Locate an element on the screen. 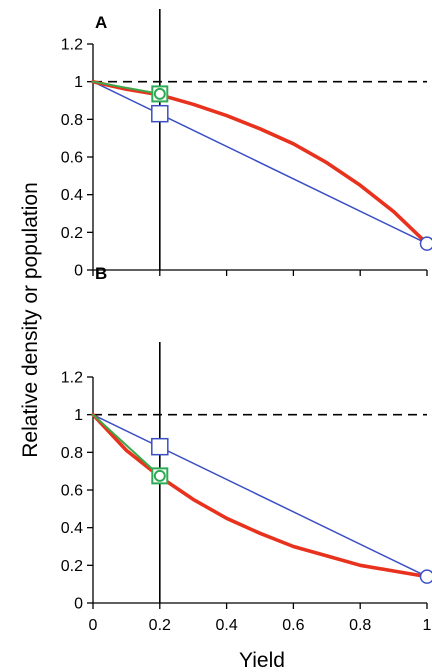  panel-label: B is located at coordinates (101, 273).